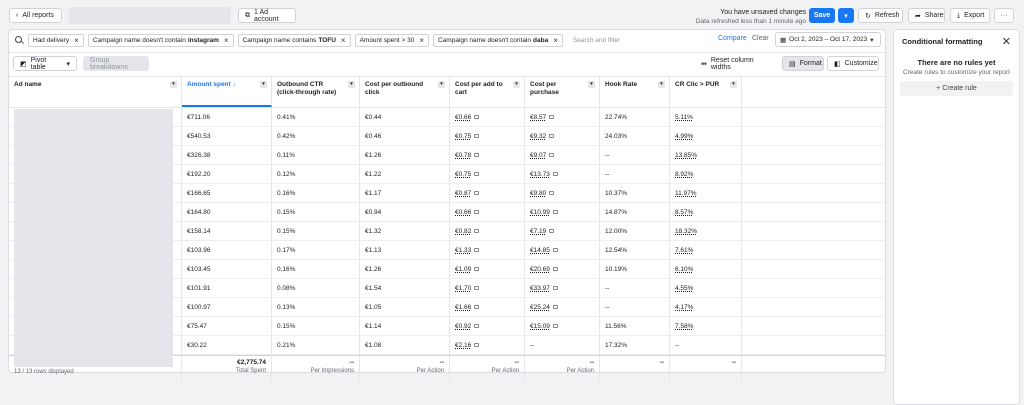  What do you see at coordinates (562, 174) in the screenshot?
I see `table-cell: €13.73` at bounding box center [562, 174].